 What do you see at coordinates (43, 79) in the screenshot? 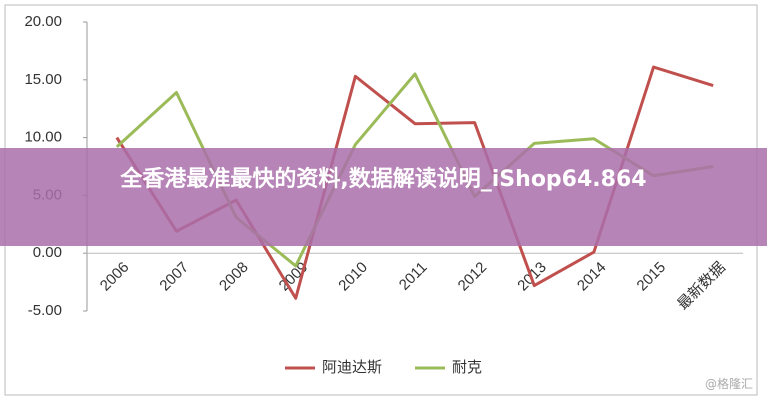
I see `y-tick-label: 15.00` at bounding box center [43, 79].